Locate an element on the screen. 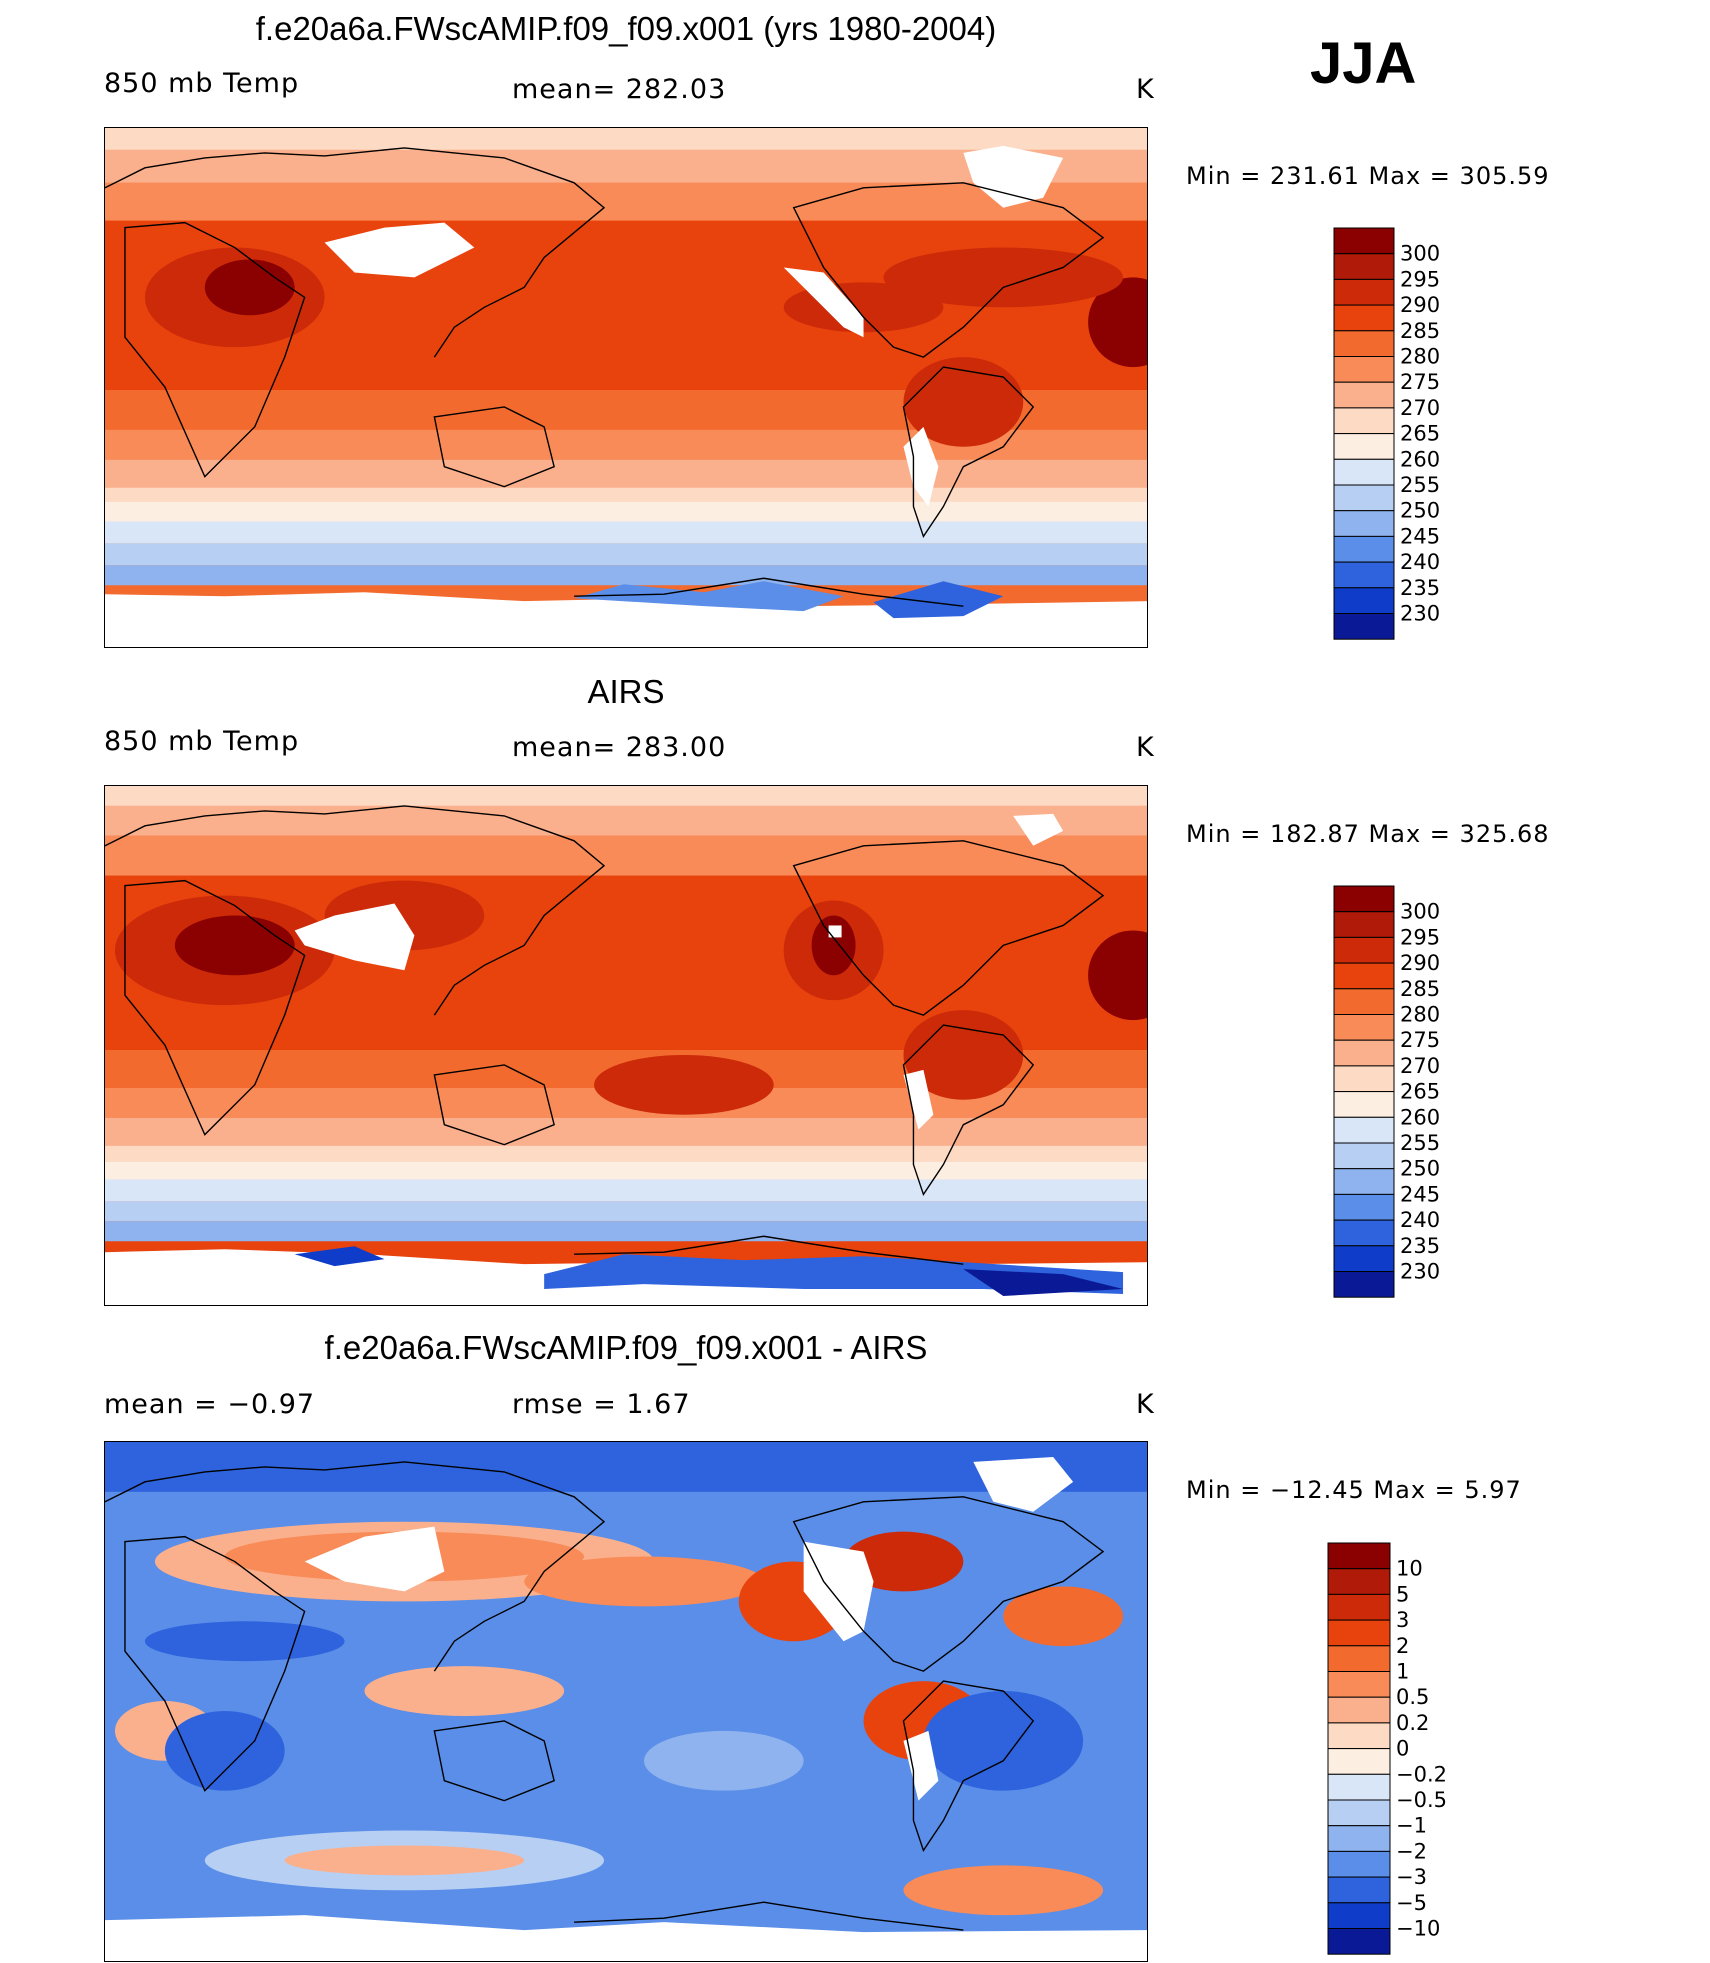  panel-3-units-label: K is located at coordinates (1145, 1404).